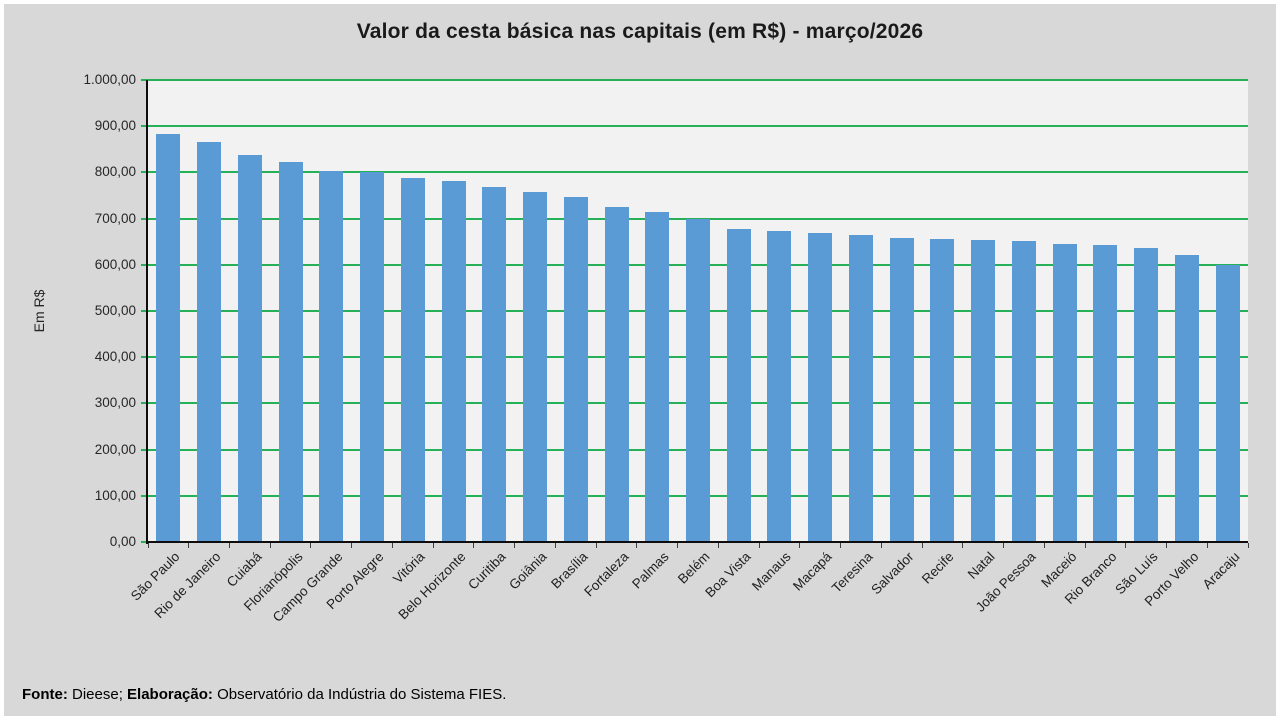 The height and width of the screenshot is (720, 1280). Describe the element at coordinates (115, 449) in the screenshot. I see `y-axis-tick-label: 200,00` at that location.